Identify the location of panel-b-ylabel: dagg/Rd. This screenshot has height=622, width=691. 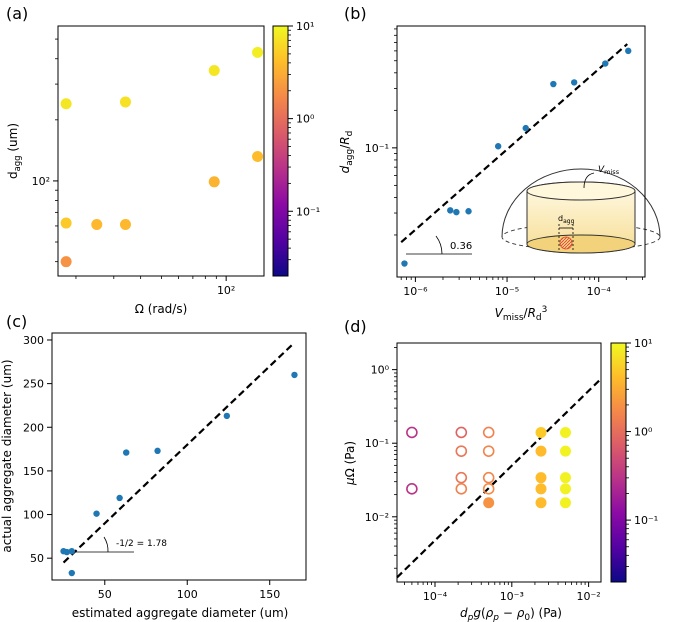
(346, 152).